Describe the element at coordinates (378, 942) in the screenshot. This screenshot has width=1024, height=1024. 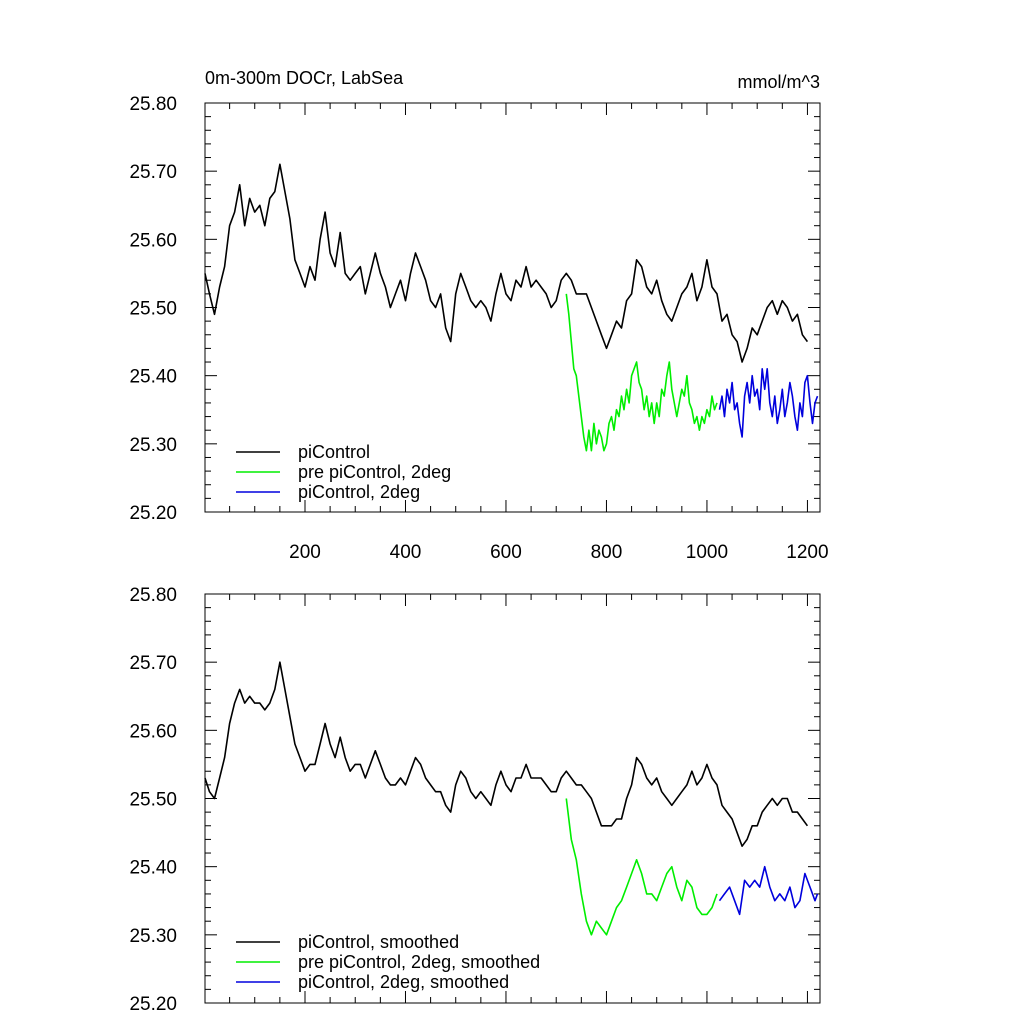
I see `legend-label: piControl, smoothed` at that location.